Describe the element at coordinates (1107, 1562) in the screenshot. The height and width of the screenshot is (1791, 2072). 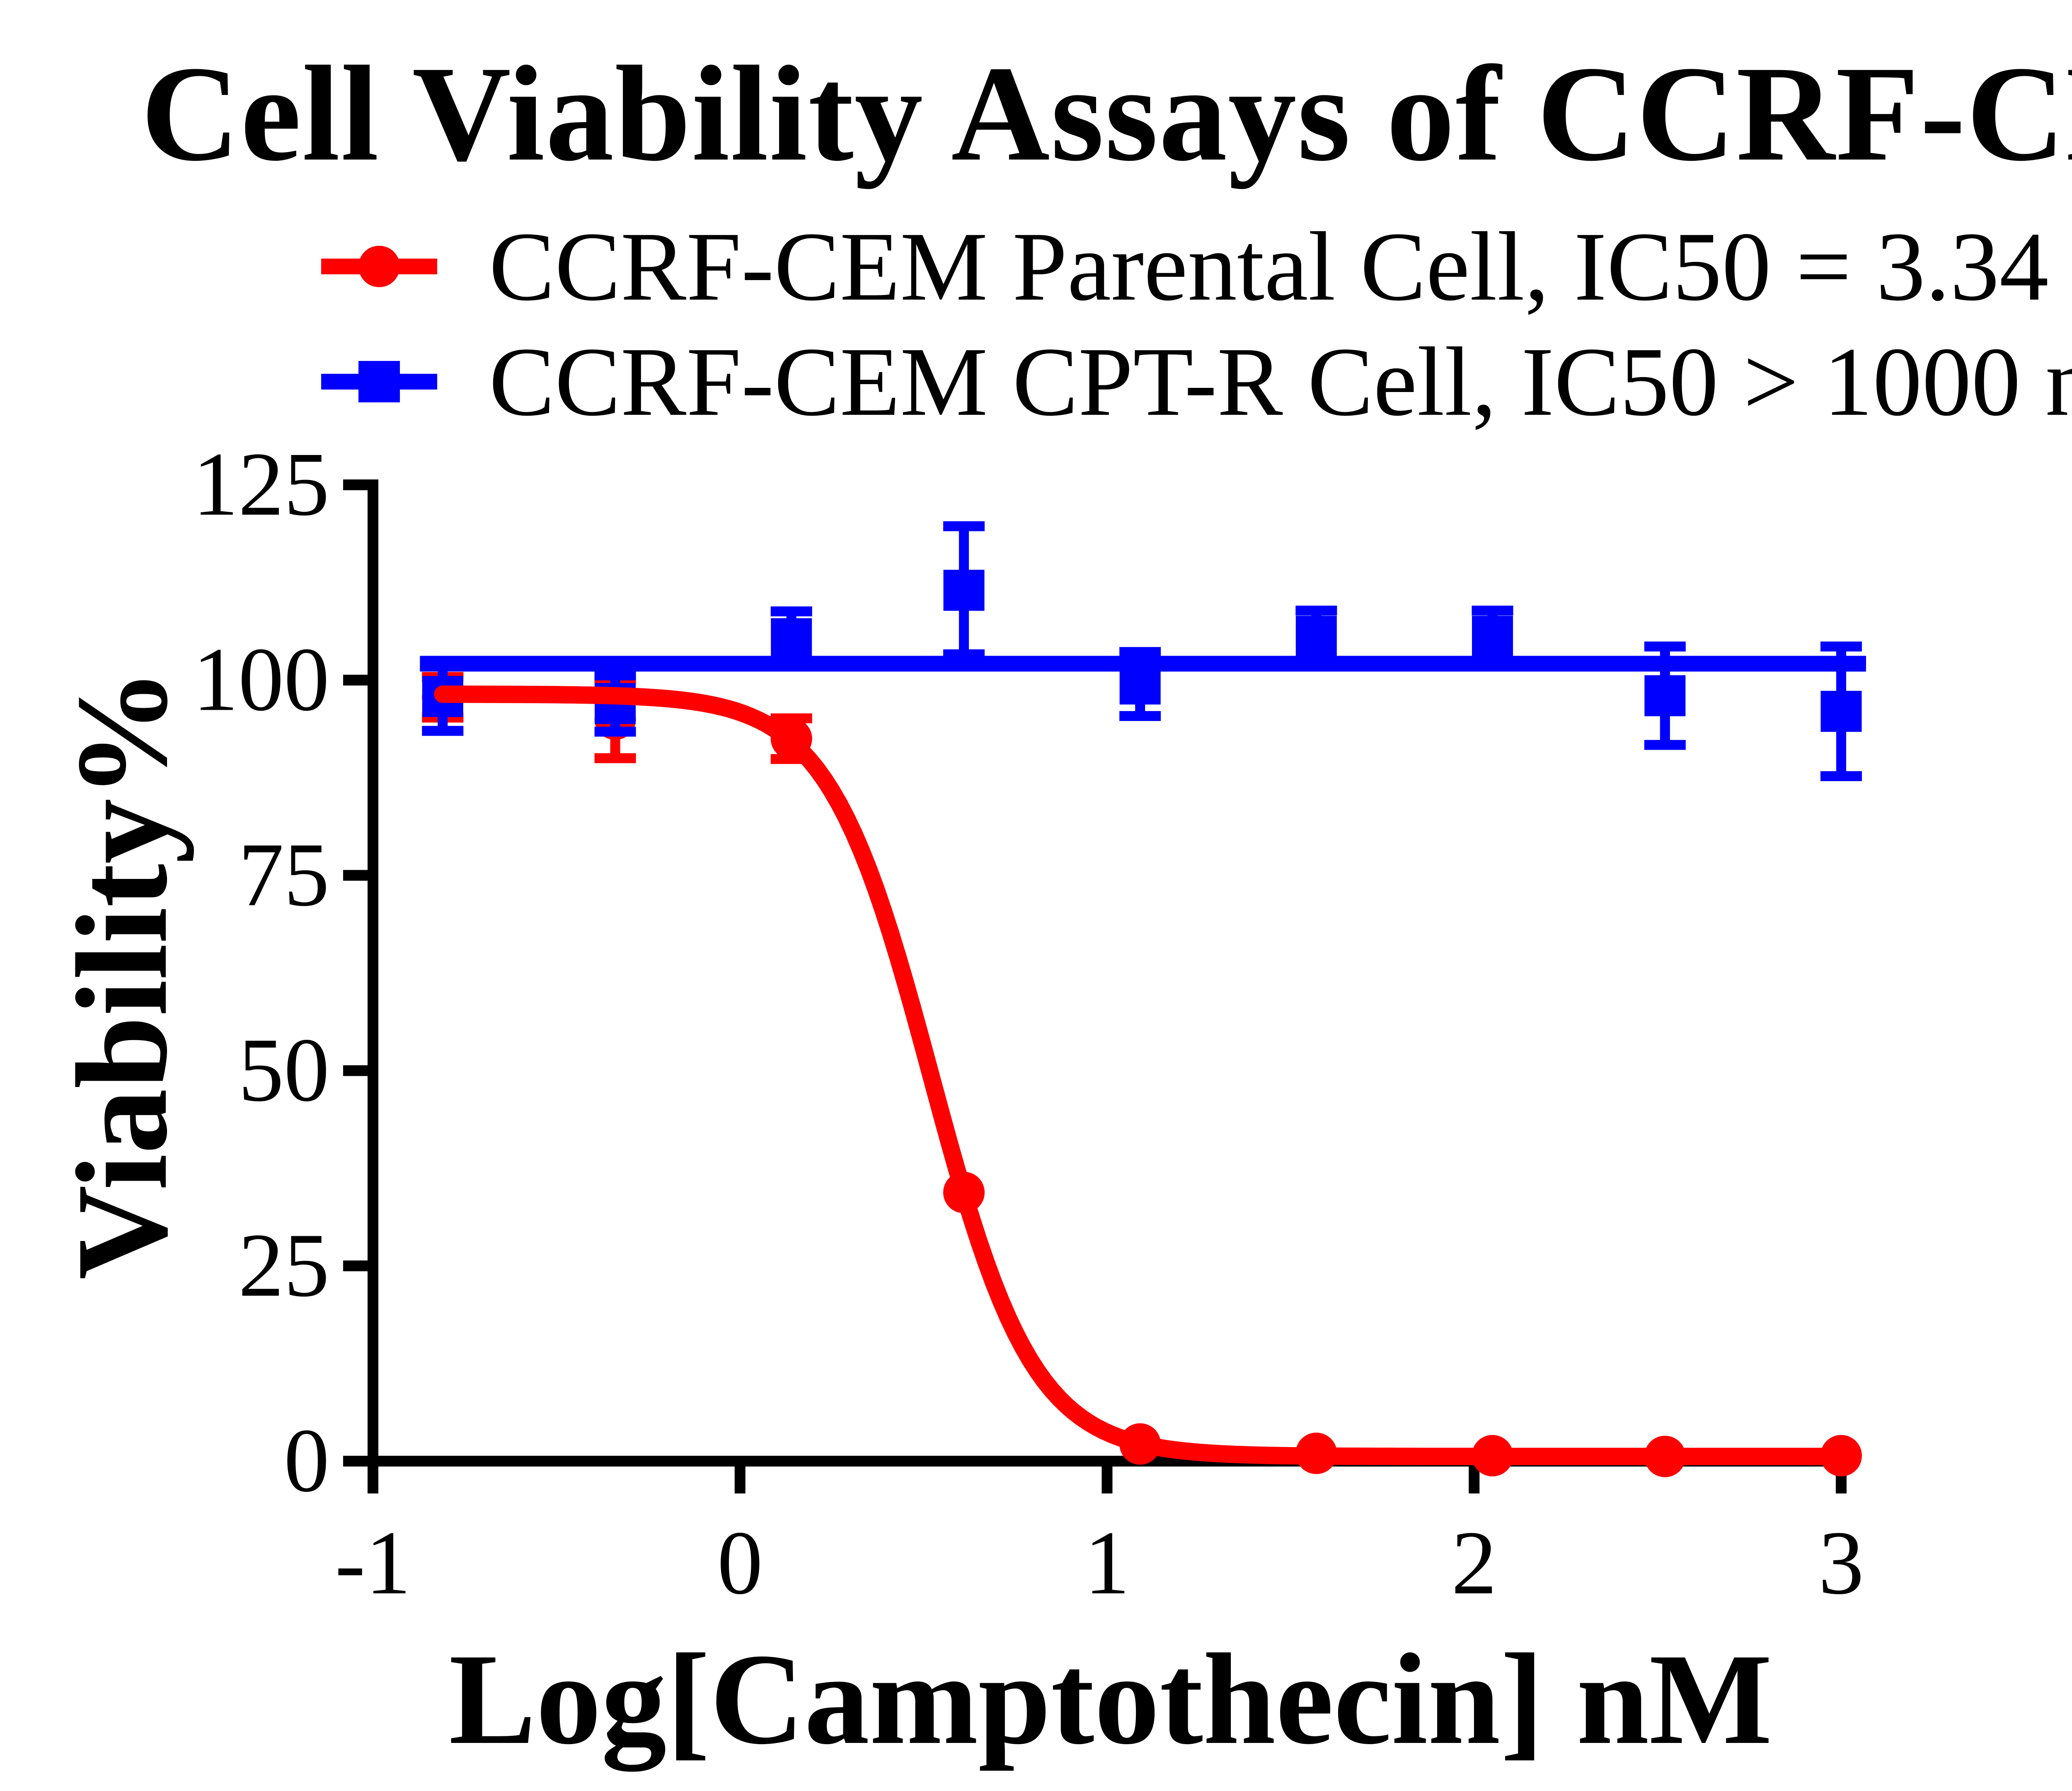
I see `x-tick-label: 1` at that location.